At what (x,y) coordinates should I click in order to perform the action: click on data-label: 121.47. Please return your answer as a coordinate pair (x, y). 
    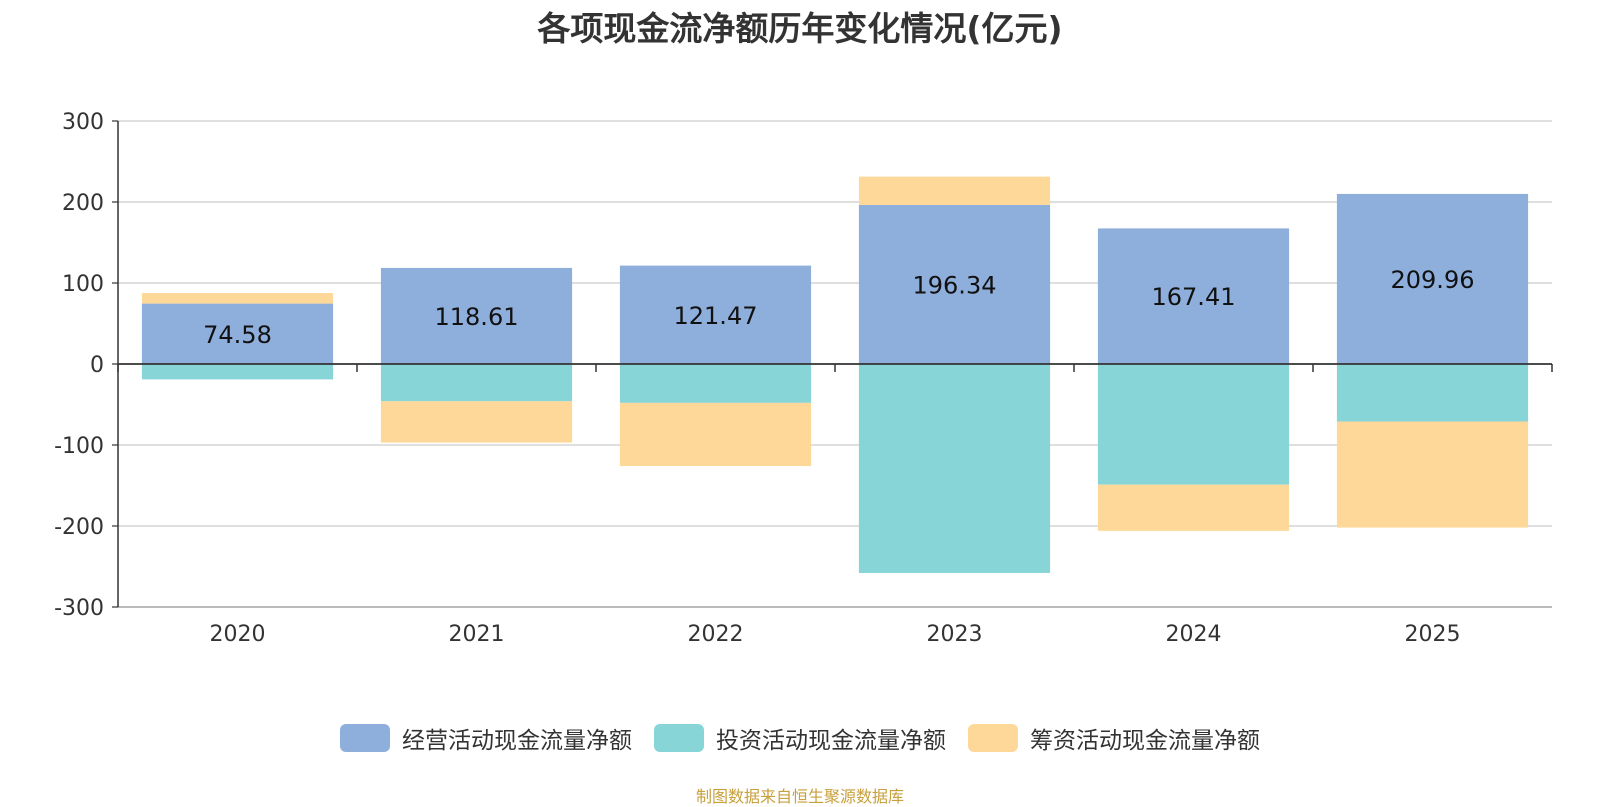
    Looking at the image, I should click on (716, 316).